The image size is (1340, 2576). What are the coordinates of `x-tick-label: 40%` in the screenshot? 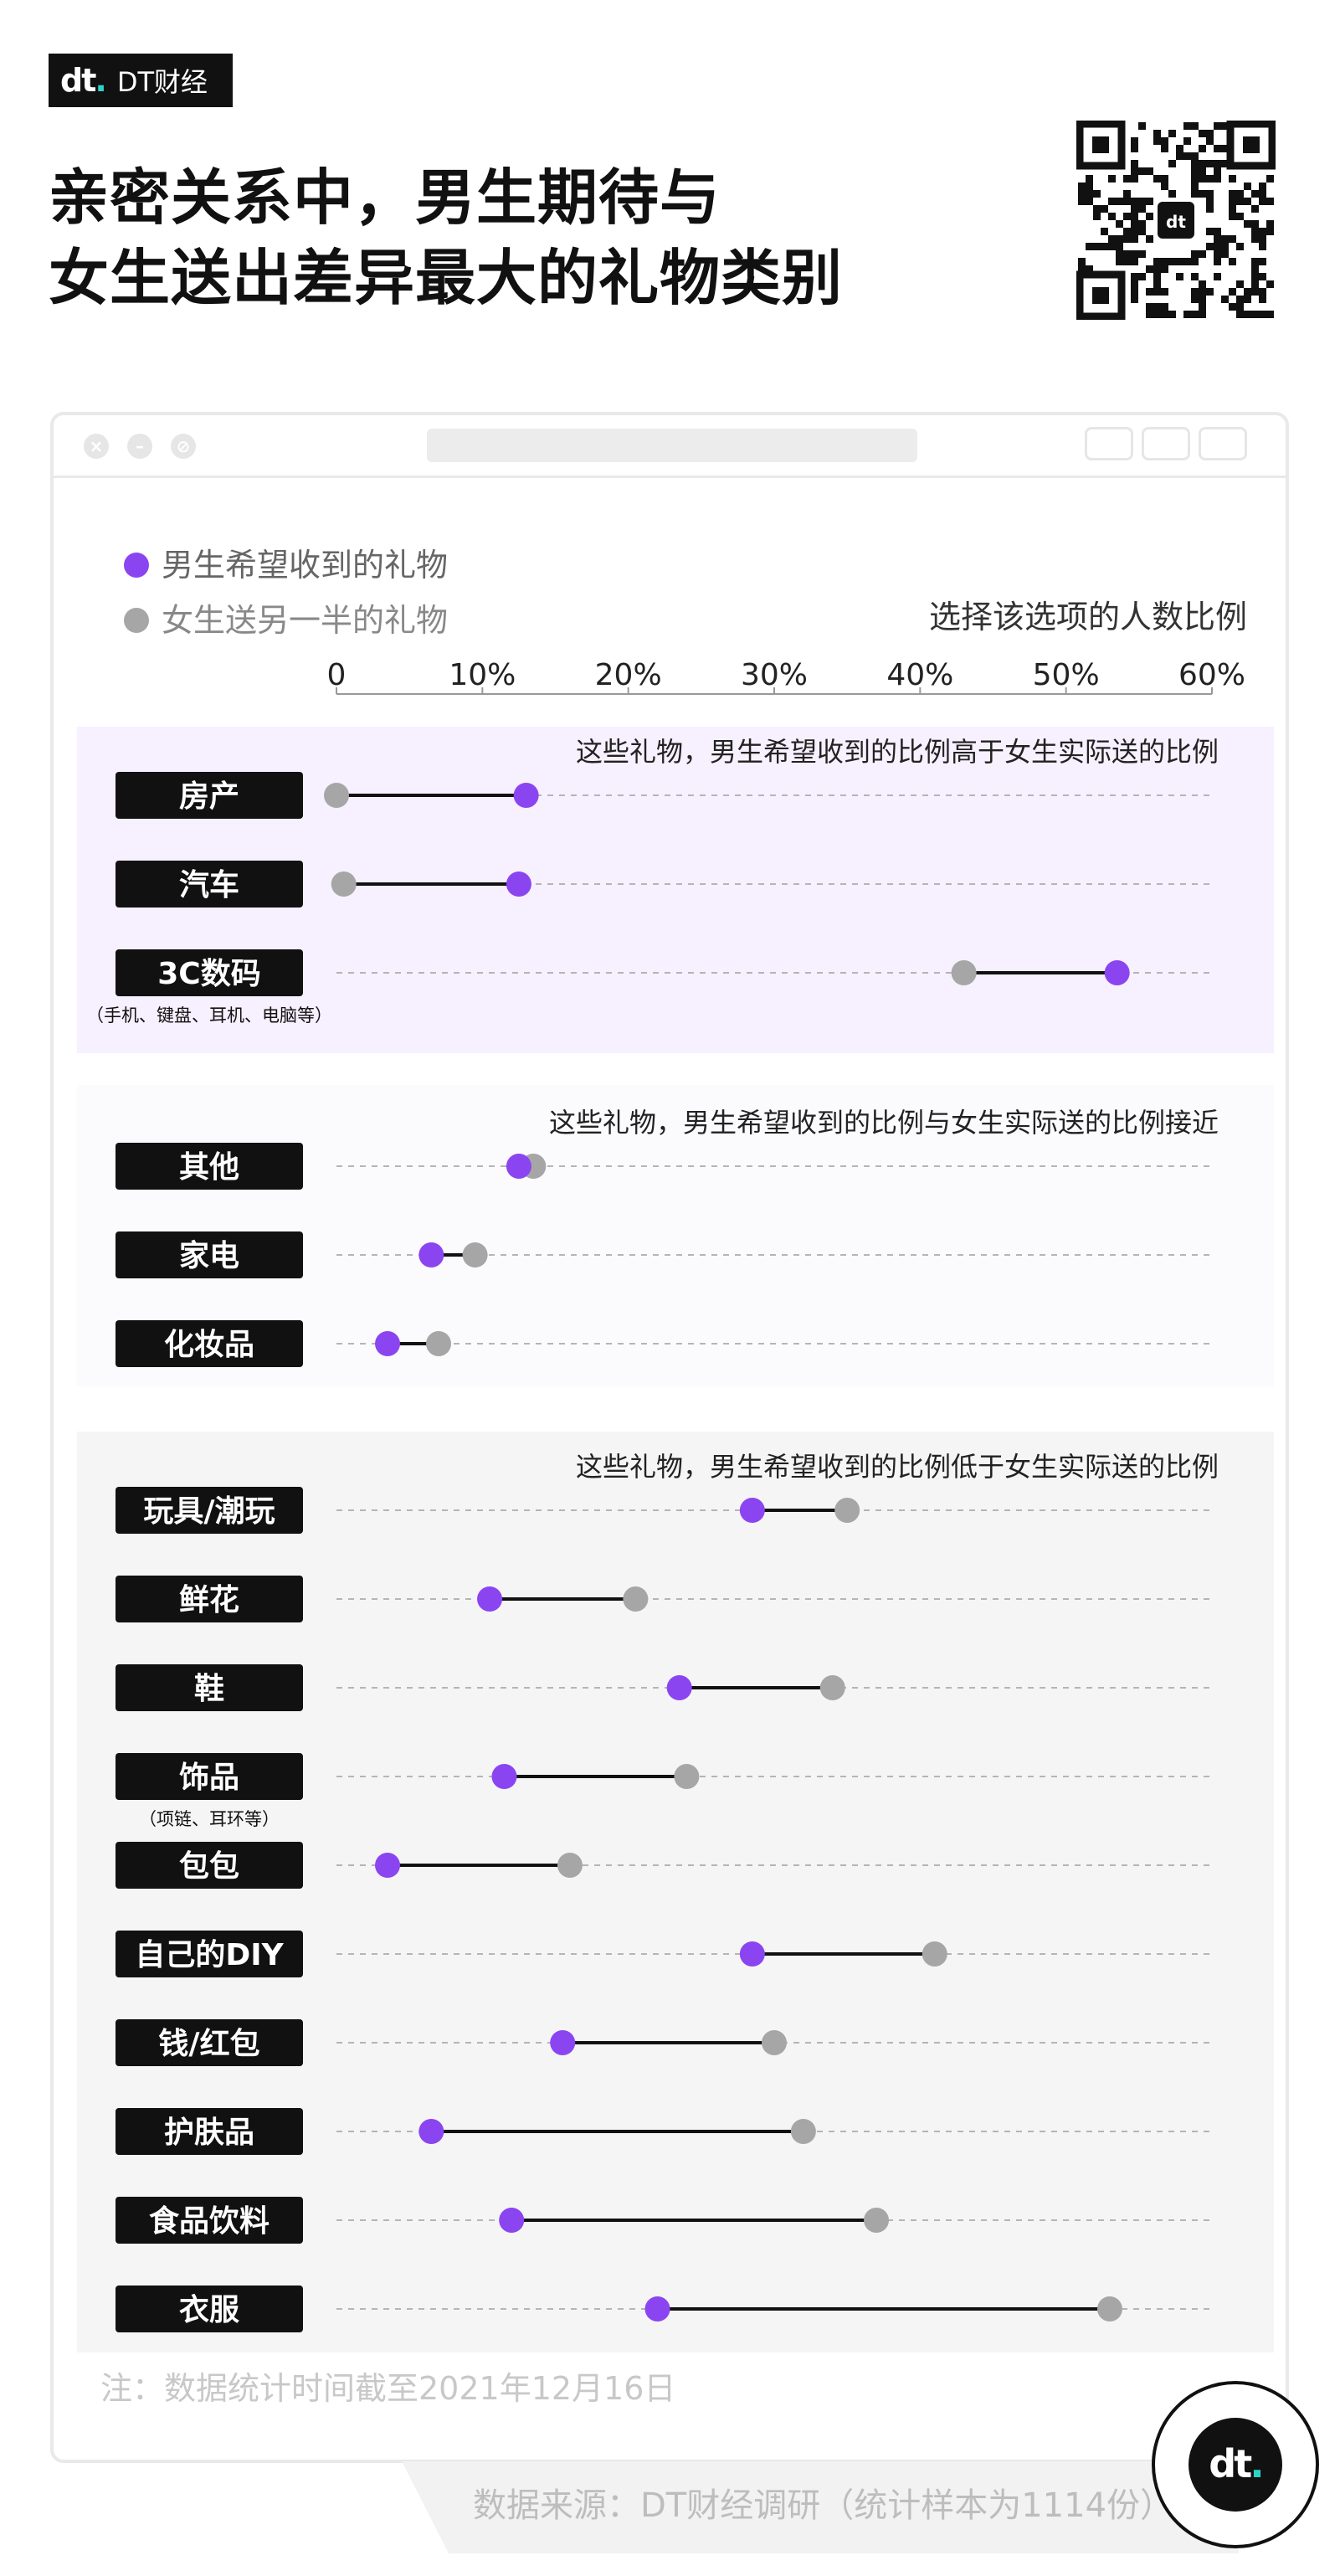 It's located at (919, 675).